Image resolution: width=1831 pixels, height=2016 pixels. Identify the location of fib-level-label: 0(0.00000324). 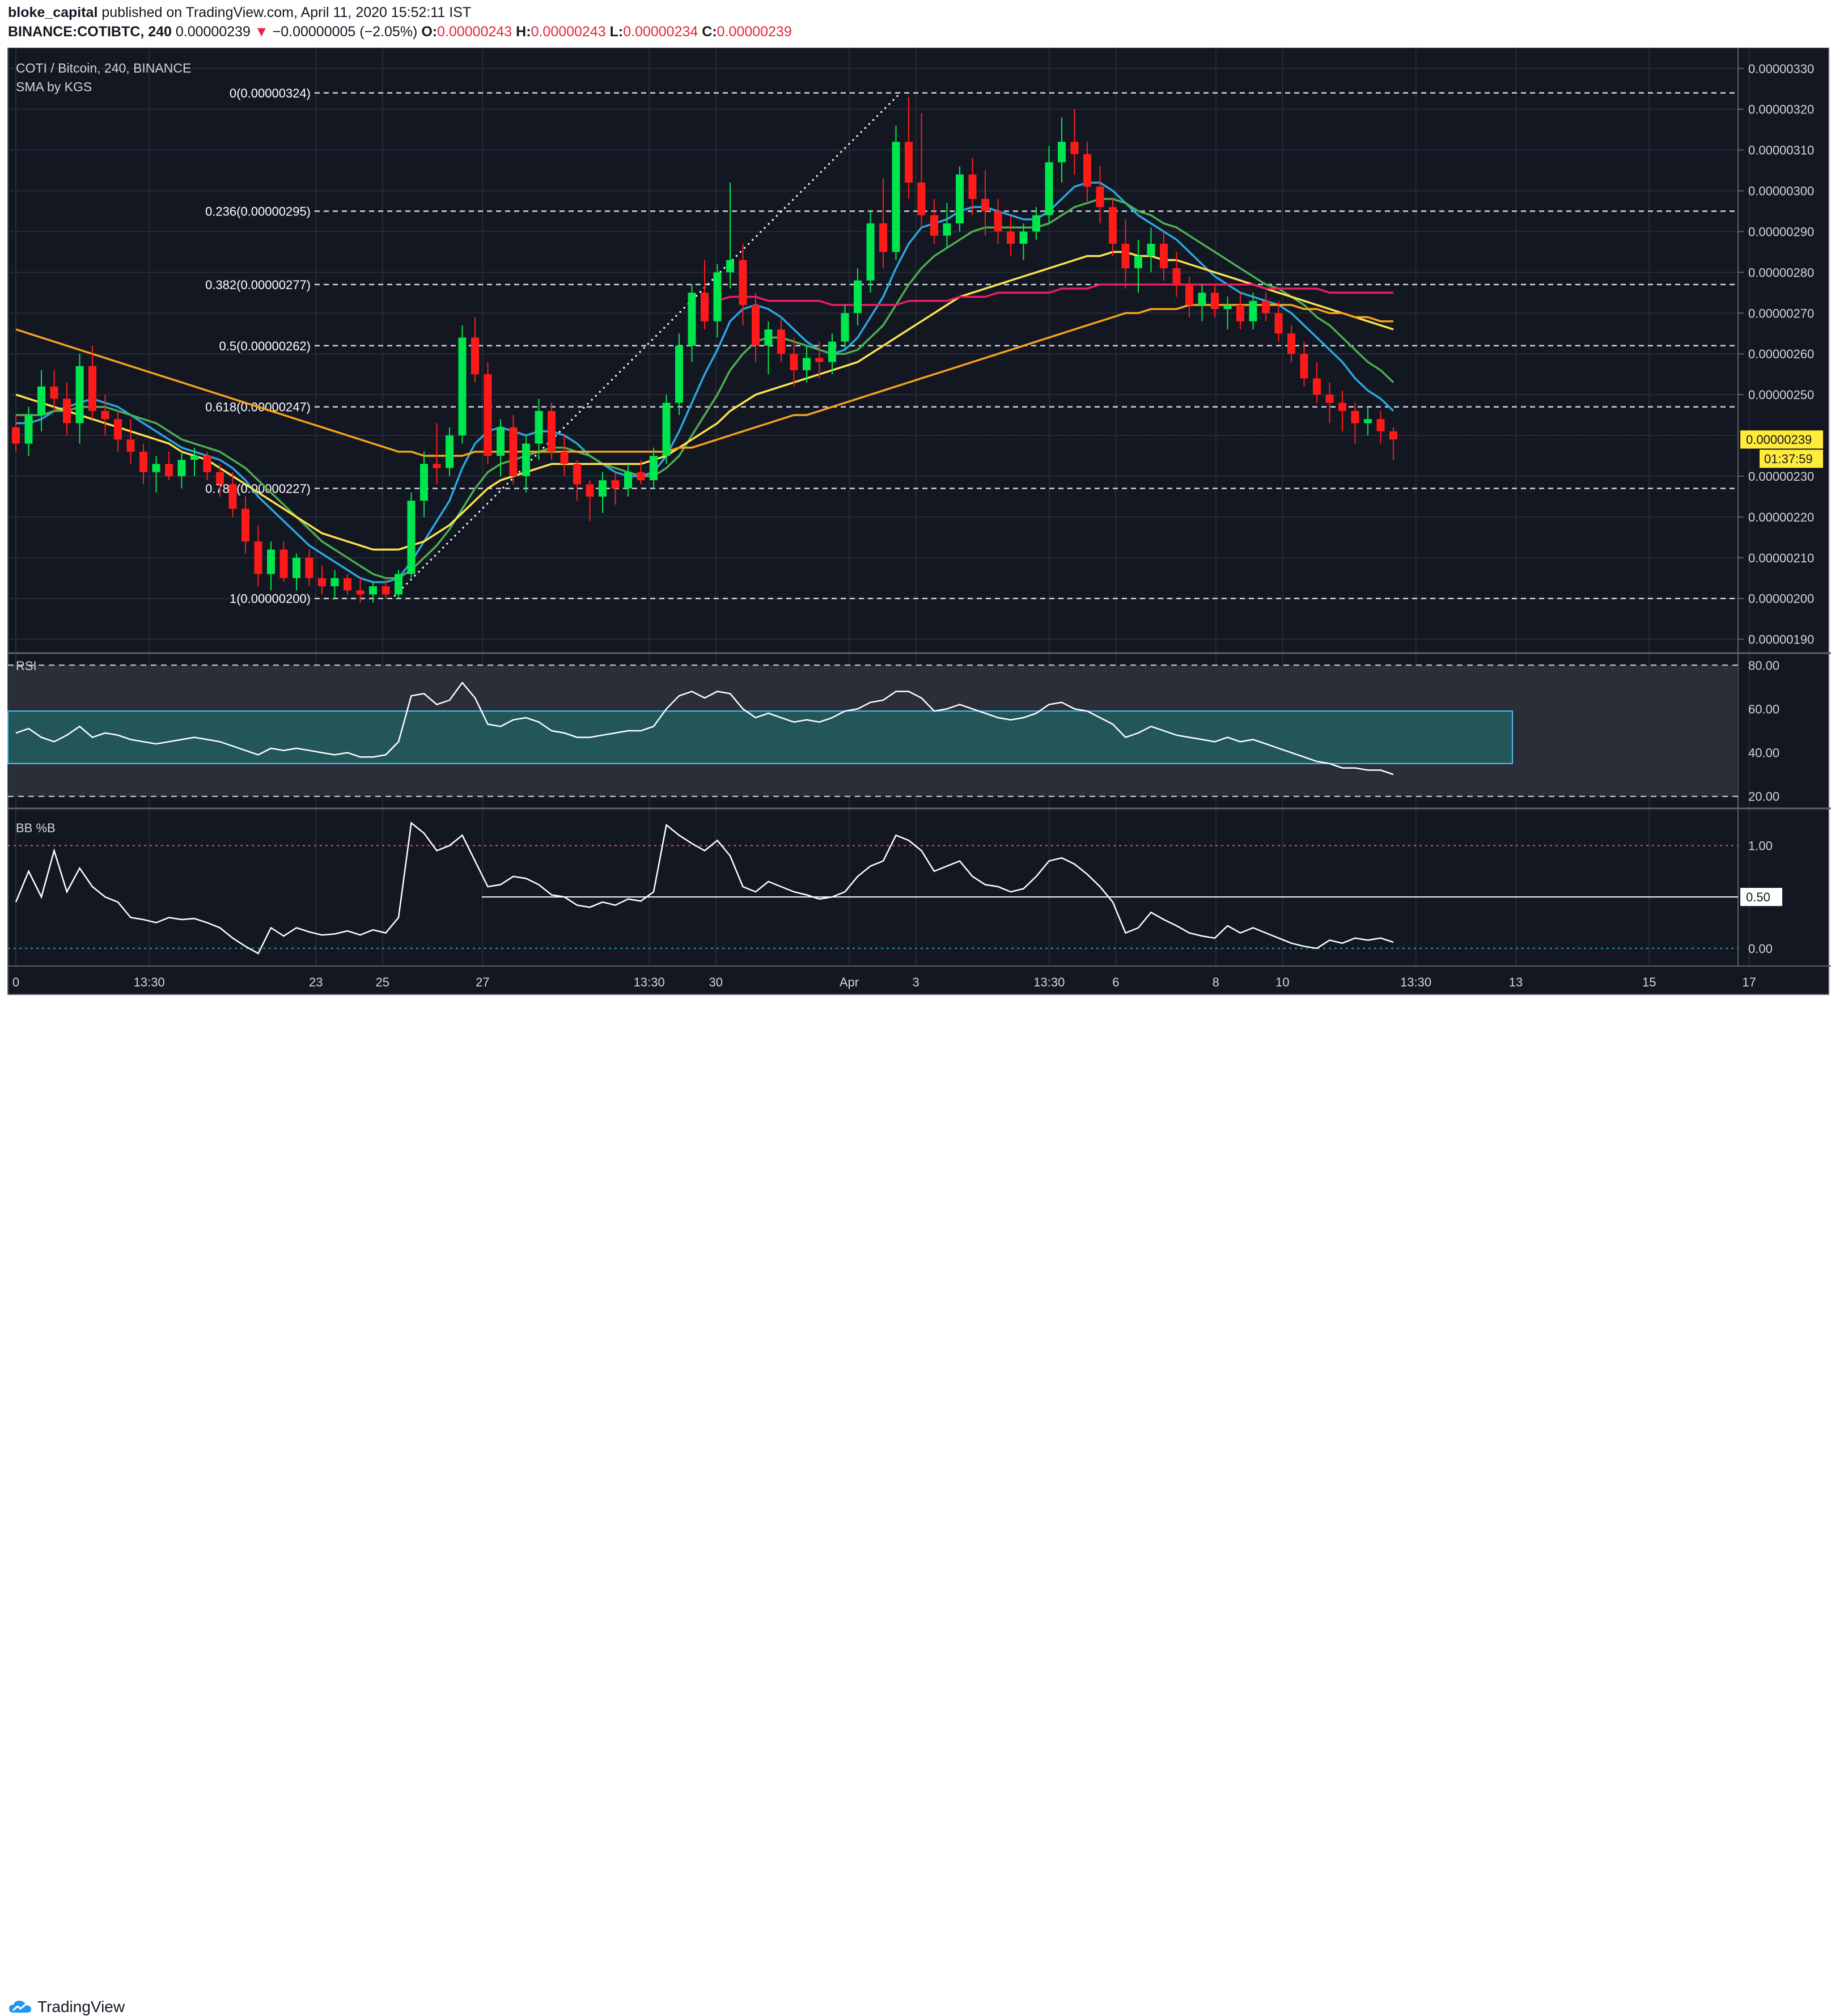
(270, 93).